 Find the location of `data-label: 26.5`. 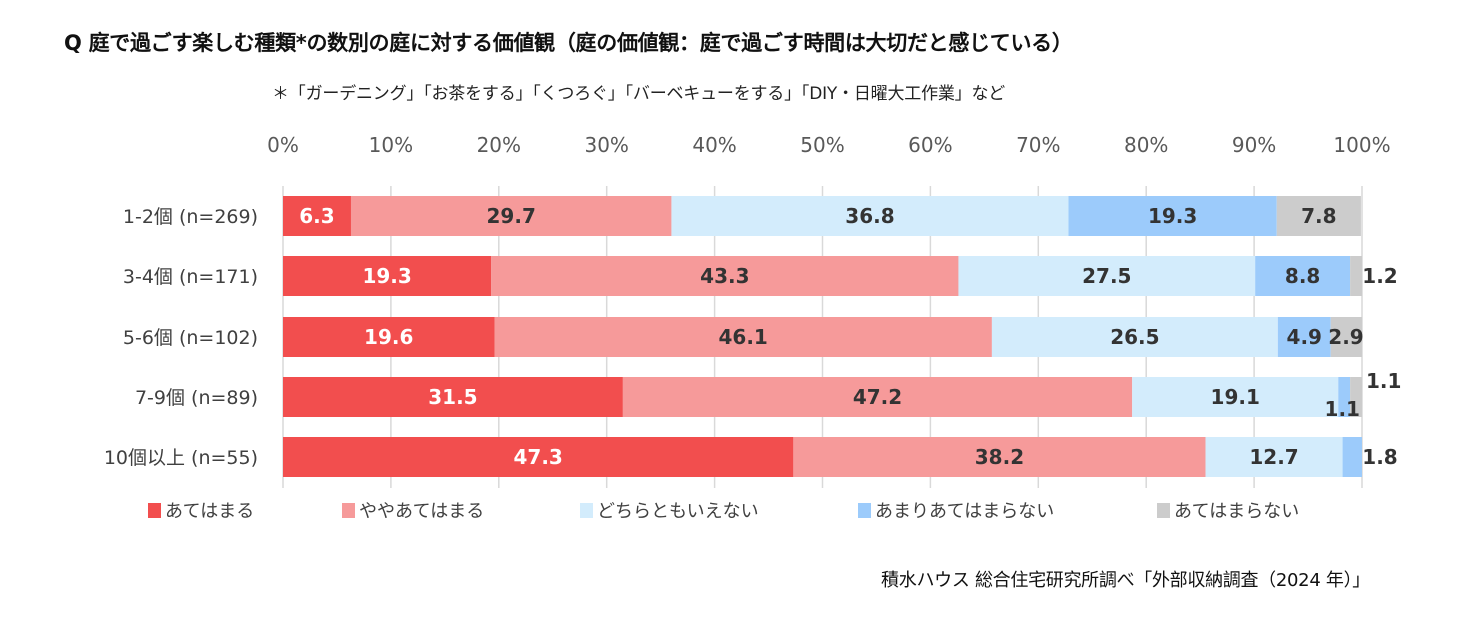

data-label: 26.5 is located at coordinates (1134, 337).